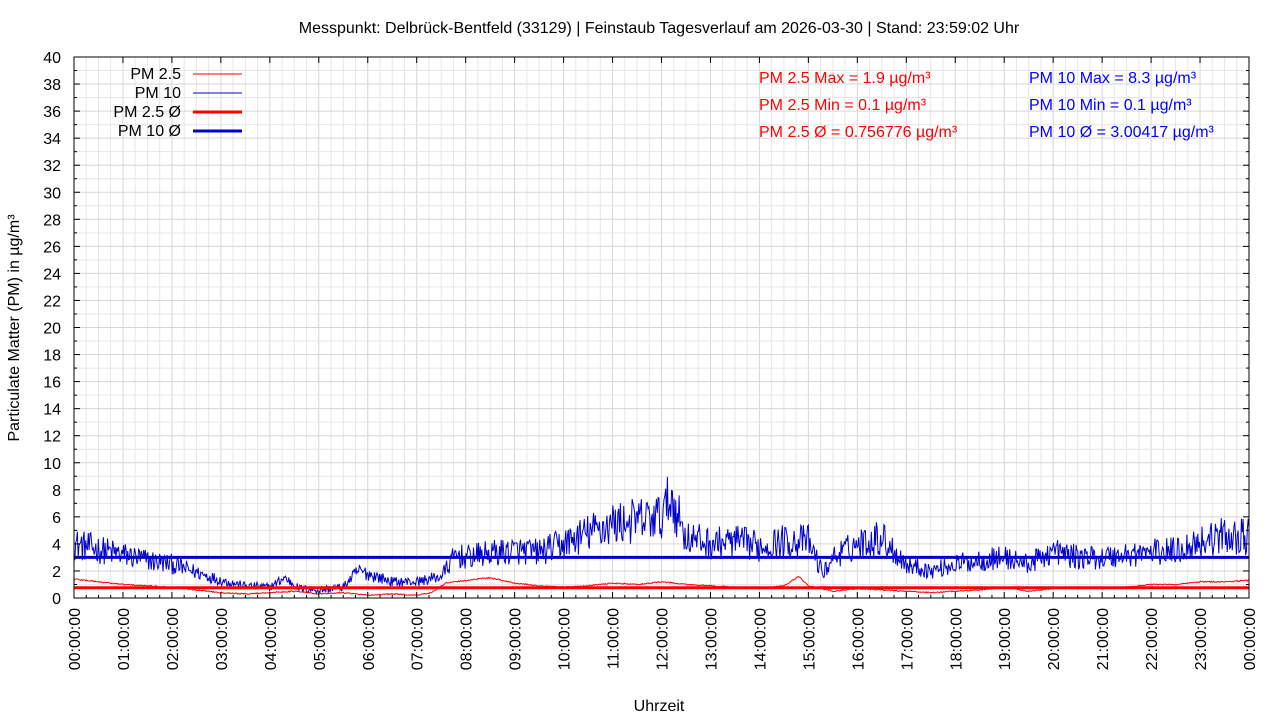  Describe the element at coordinates (52, 220) in the screenshot. I see `y-tick-label: 28` at that location.